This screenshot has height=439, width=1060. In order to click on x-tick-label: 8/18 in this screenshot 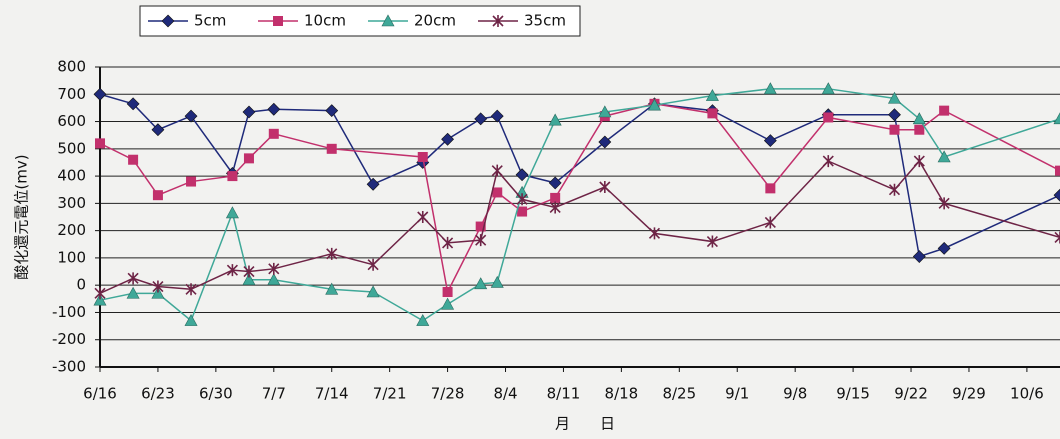, I will do `click(622, 394)`.